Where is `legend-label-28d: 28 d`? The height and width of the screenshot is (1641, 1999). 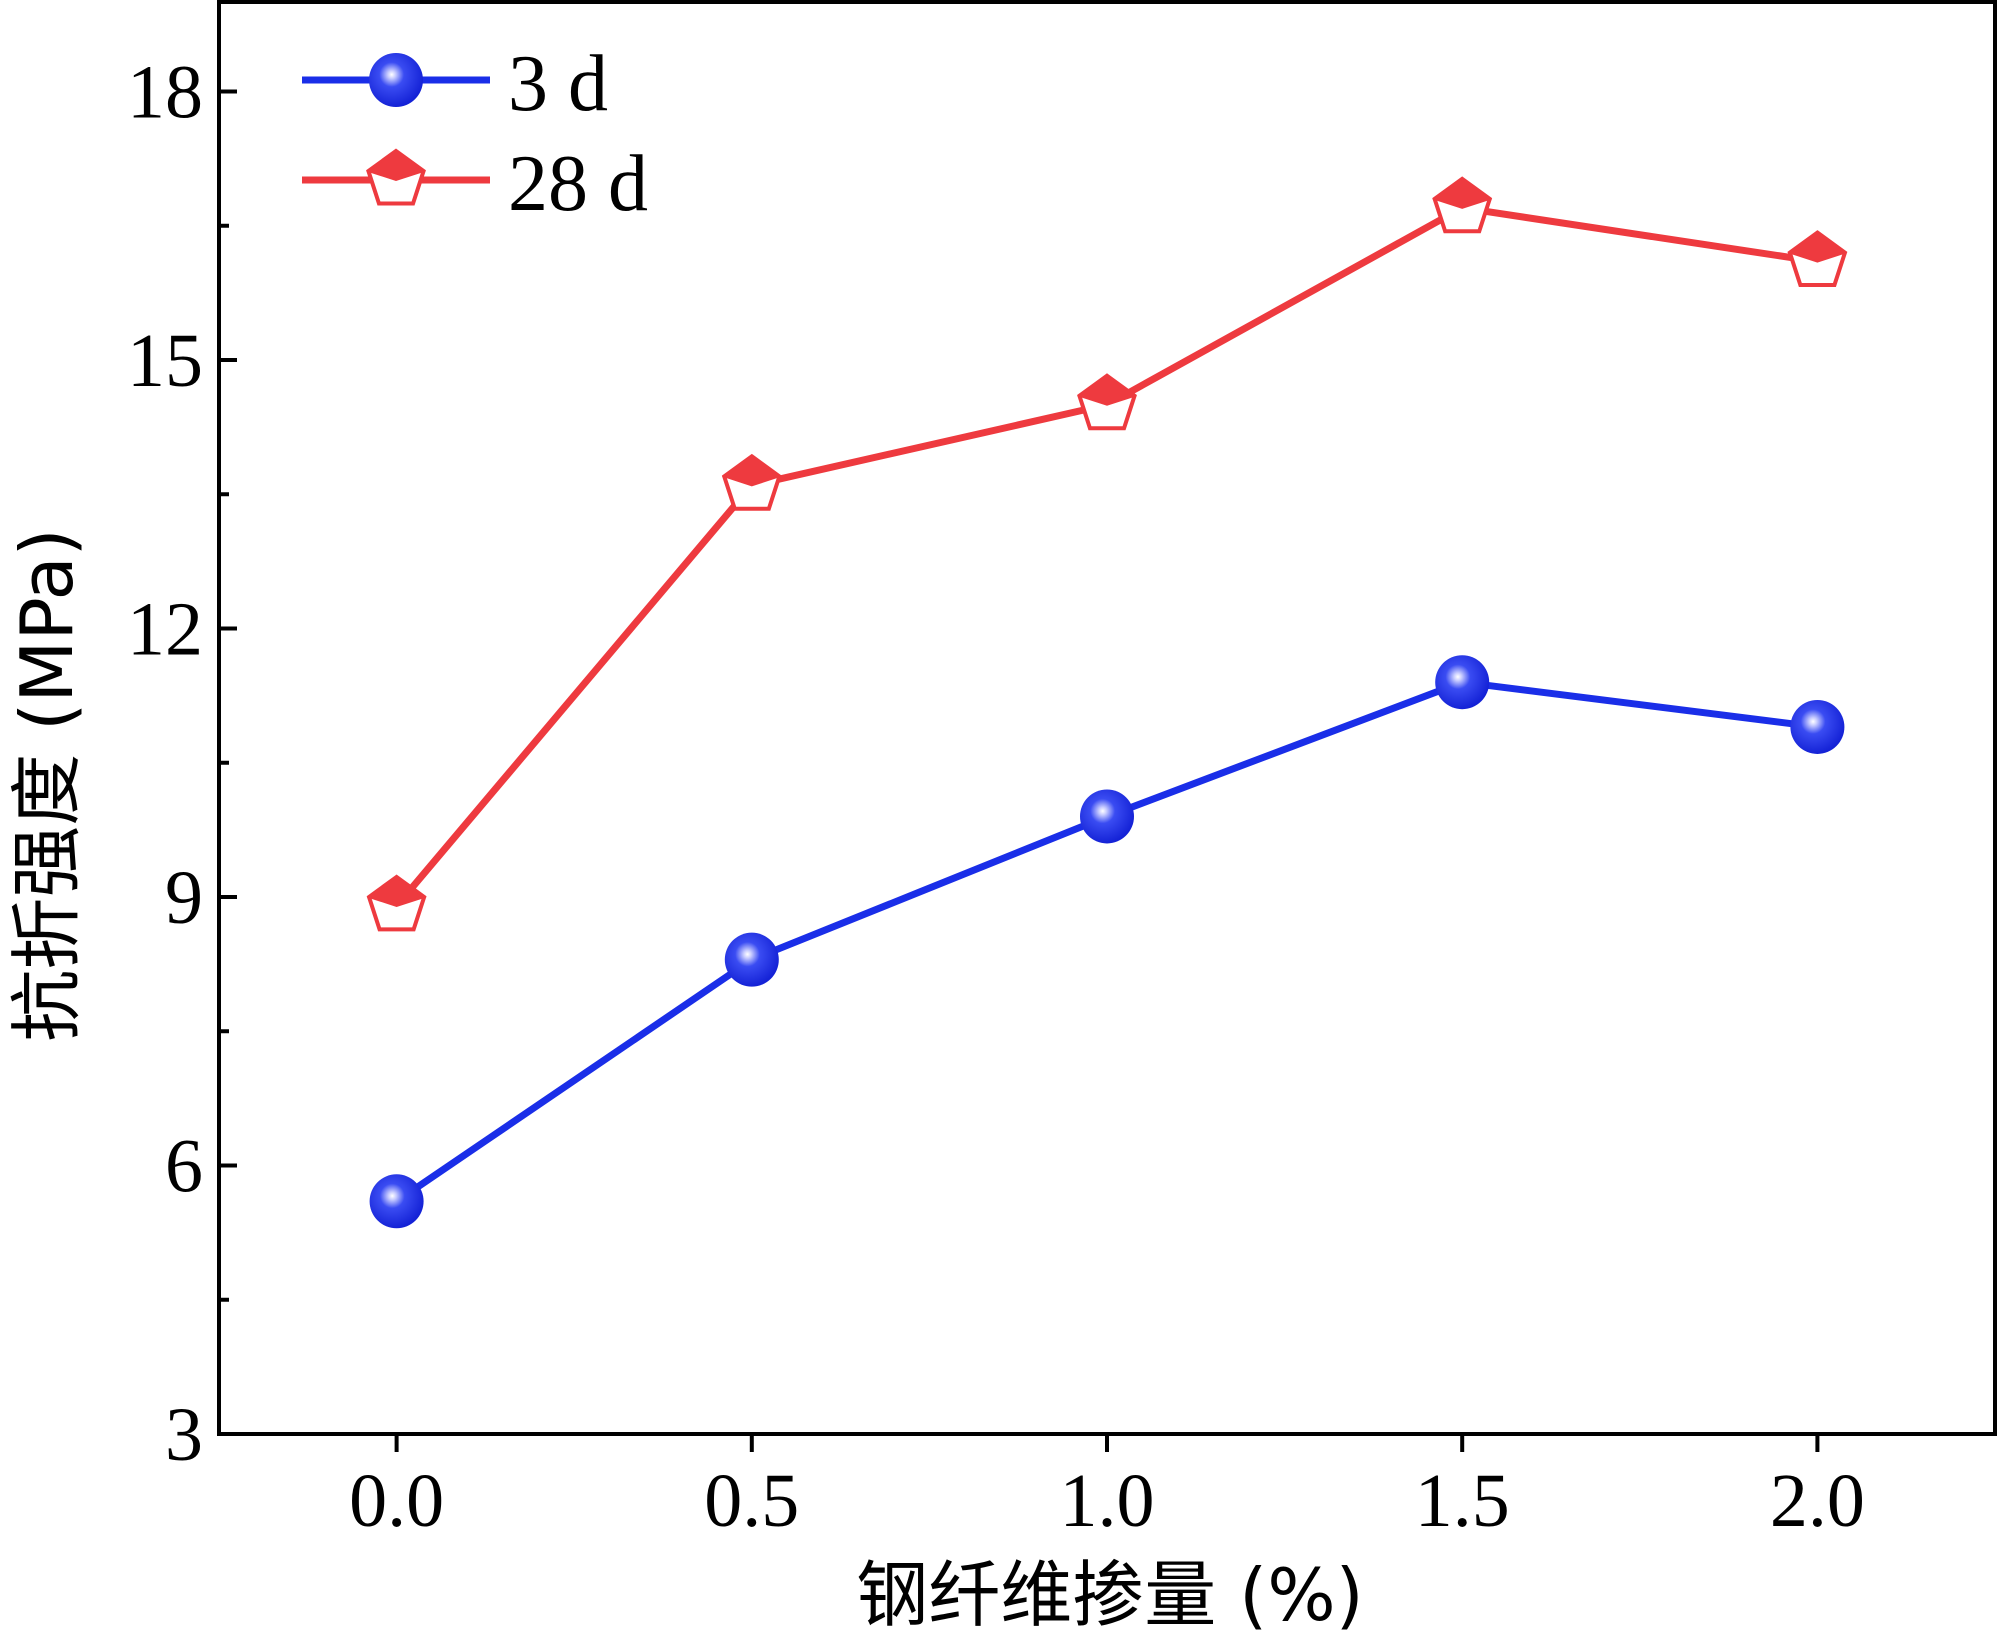 legend-label-28d: 28 d is located at coordinates (578, 184).